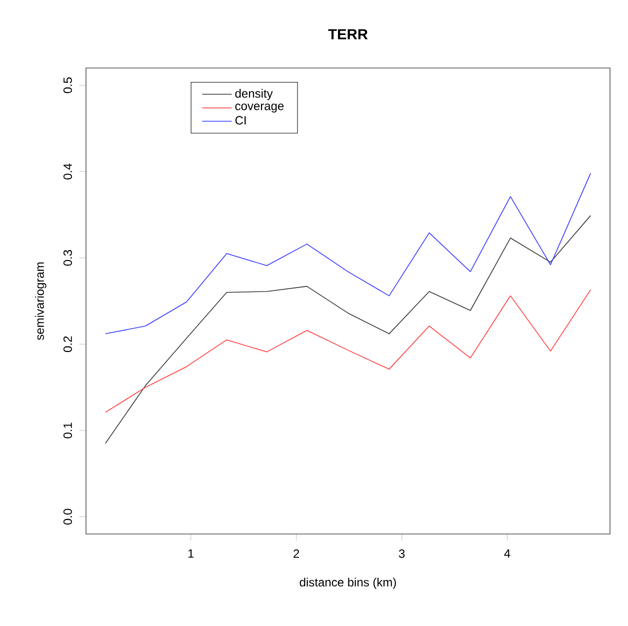 The height and width of the screenshot is (626, 628). Describe the element at coordinates (297, 553) in the screenshot. I see `x-tick-label: 2` at that location.